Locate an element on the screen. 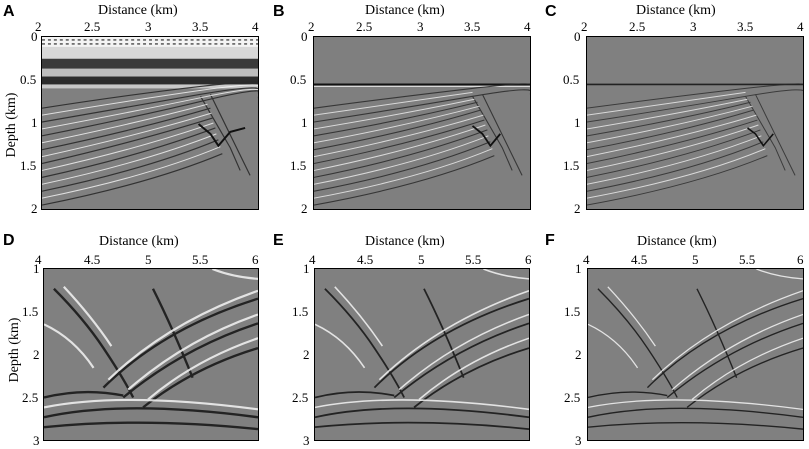  panel-label: F is located at coordinates (550, 240).